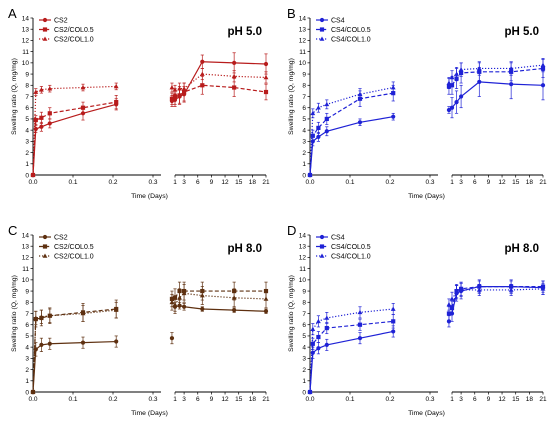 The image size is (550, 426). Describe the element at coordinates (475, 399) in the screenshot. I see `x-tick-label: 6` at that location.